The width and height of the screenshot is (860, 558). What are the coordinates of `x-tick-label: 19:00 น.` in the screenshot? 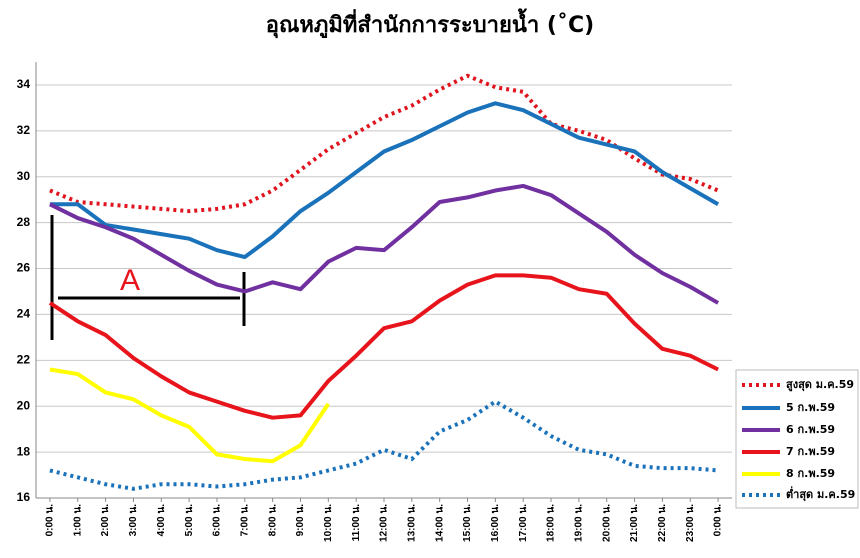 It's located at (579, 523).